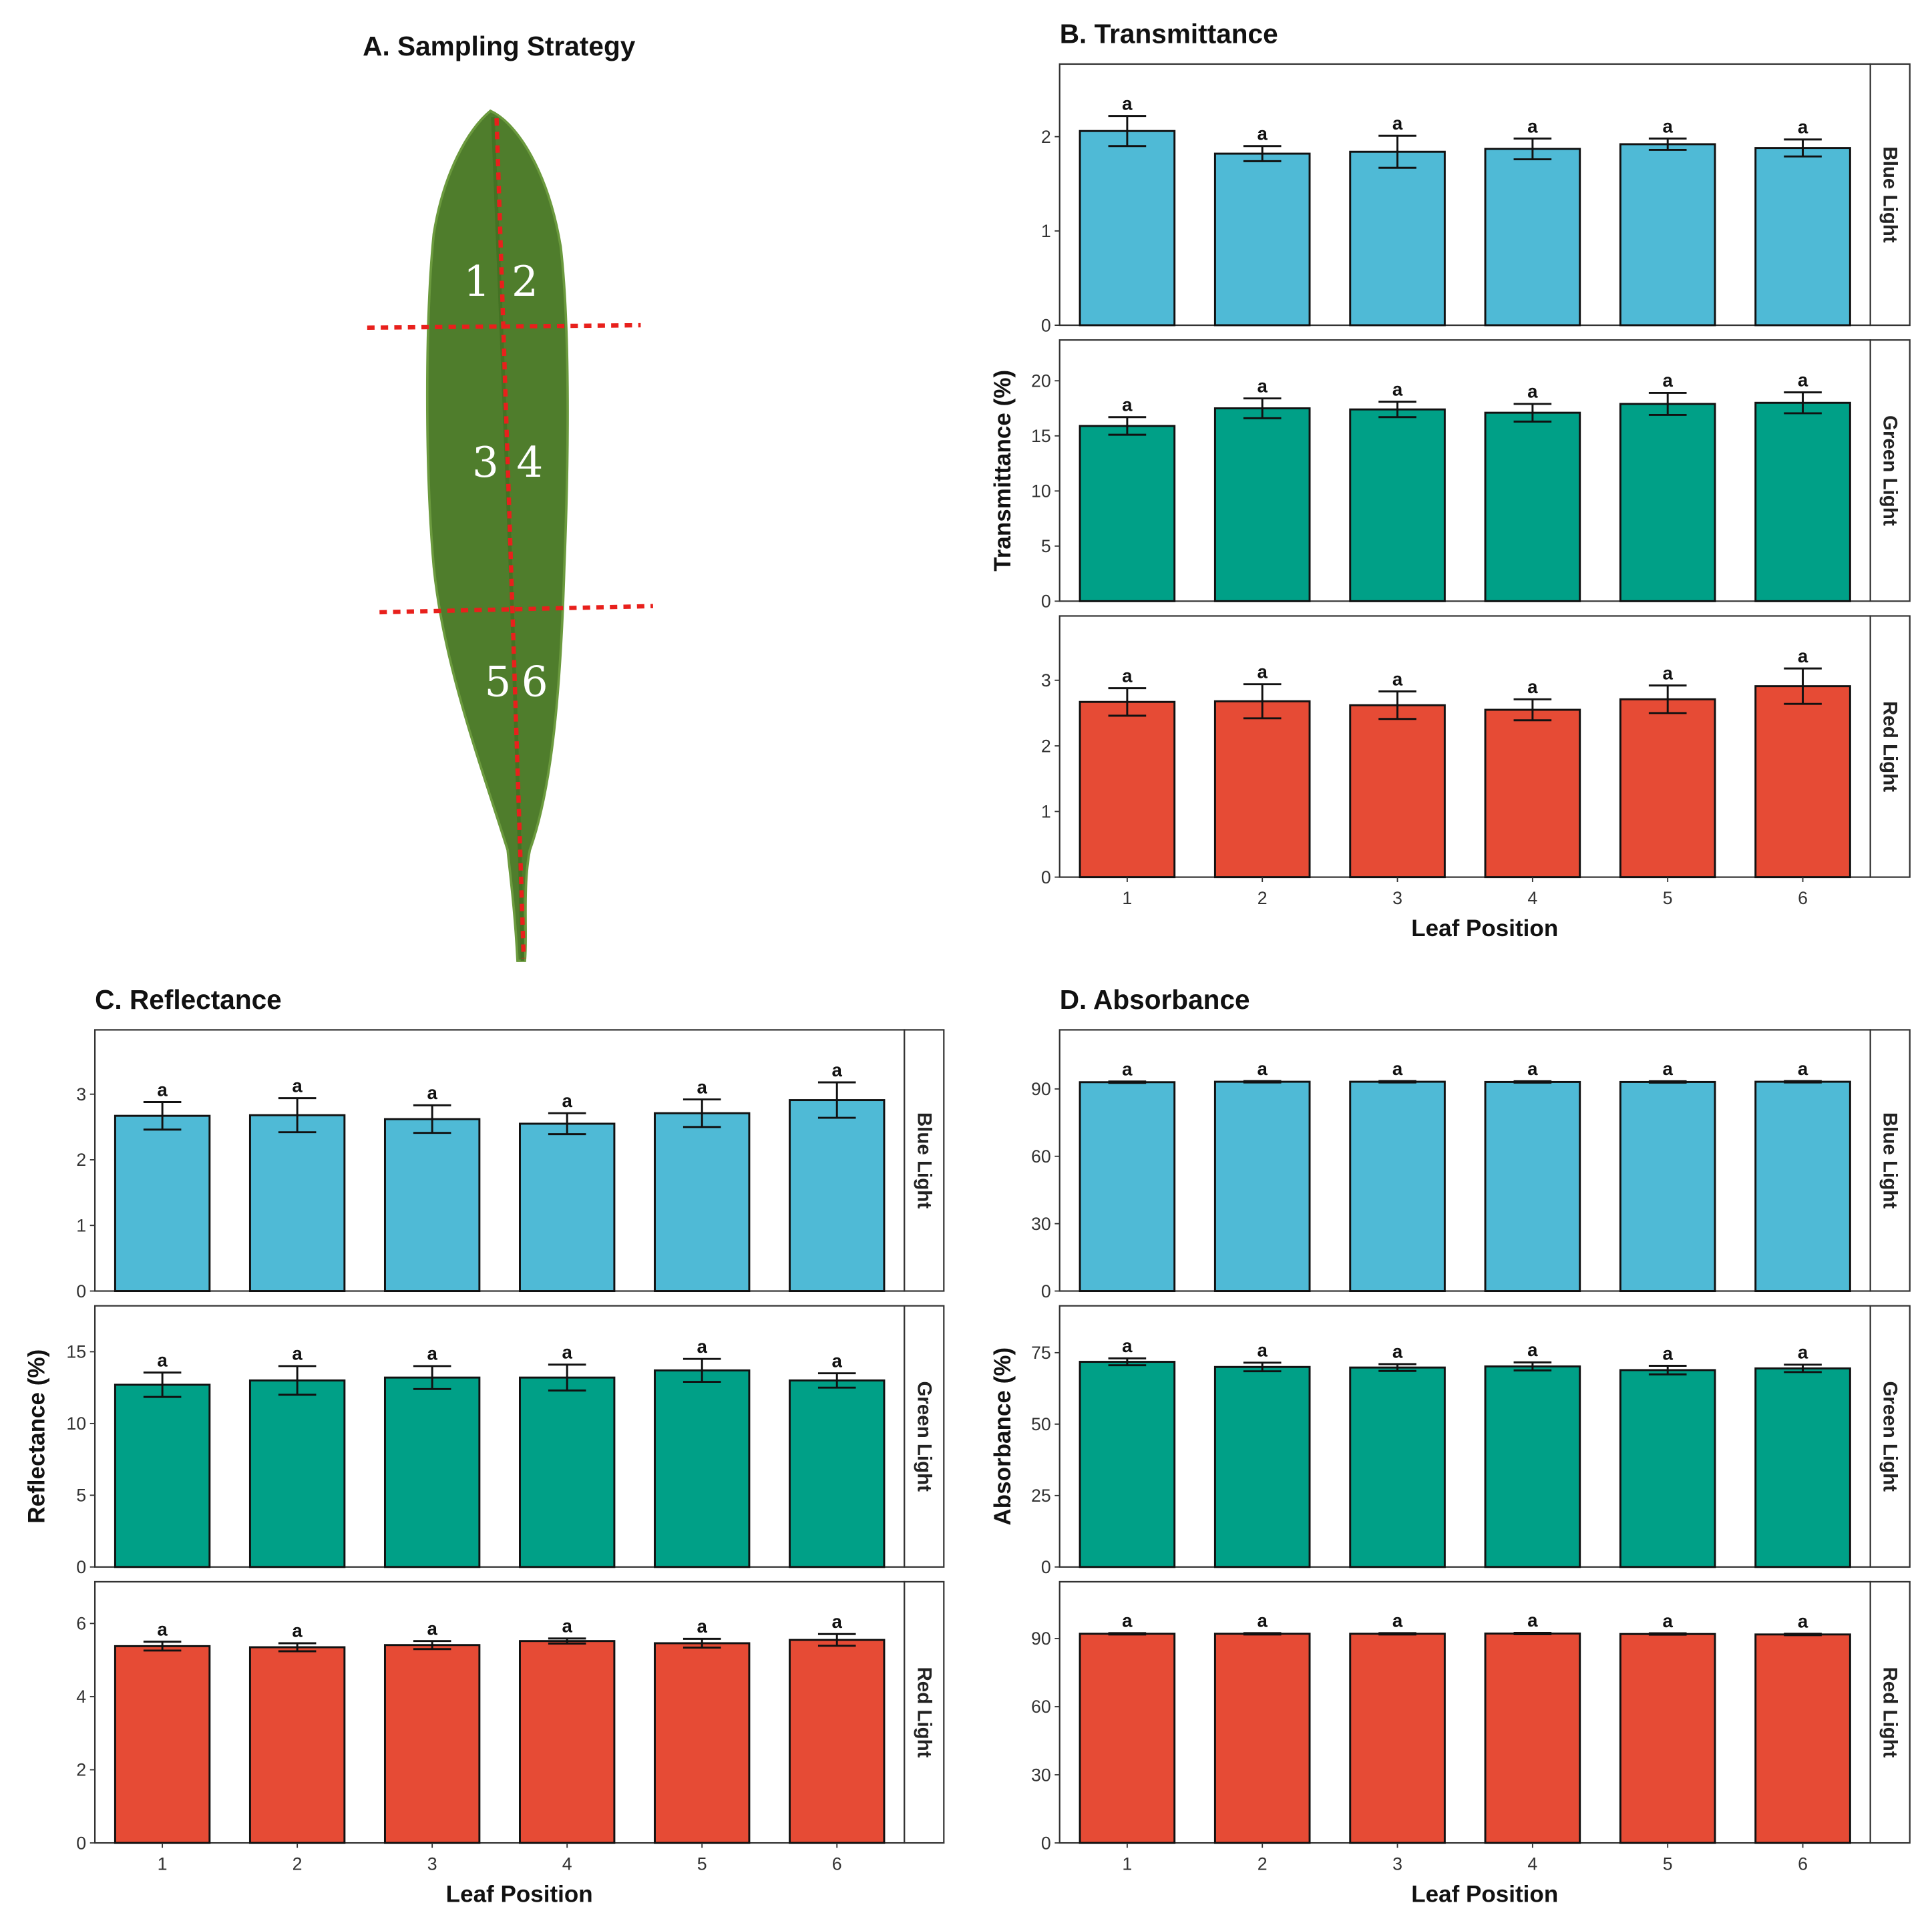 This screenshot has height=1923, width=1932. I want to click on x-tick-label: 6, so click(837, 1864).